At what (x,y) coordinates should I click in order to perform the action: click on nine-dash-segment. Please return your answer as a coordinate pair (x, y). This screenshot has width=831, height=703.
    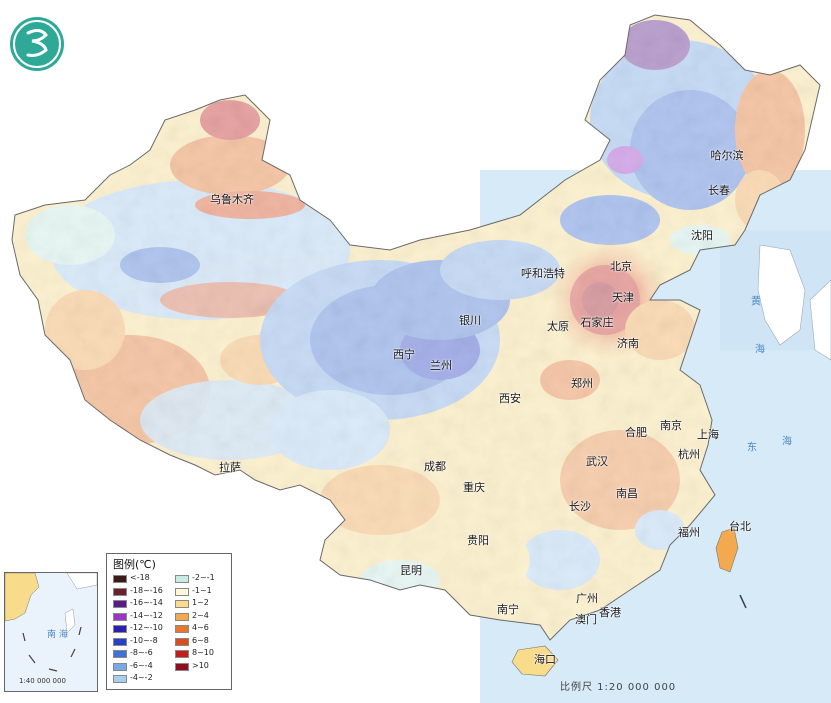
    Looking at the image, I should click on (743, 601).